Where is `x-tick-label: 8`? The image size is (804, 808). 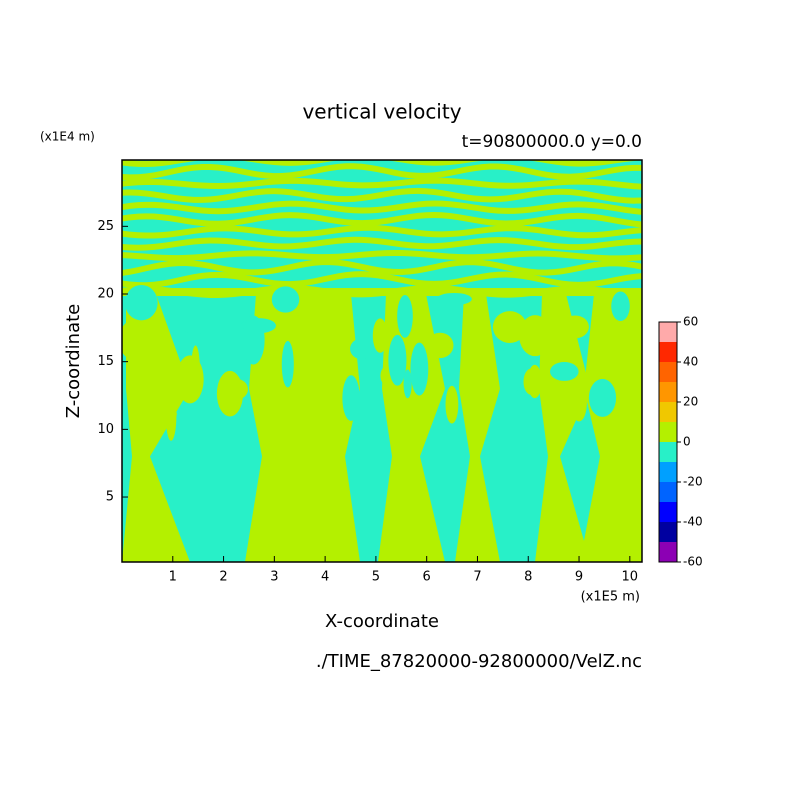 x-tick-label: 8 is located at coordinates (528, 577).